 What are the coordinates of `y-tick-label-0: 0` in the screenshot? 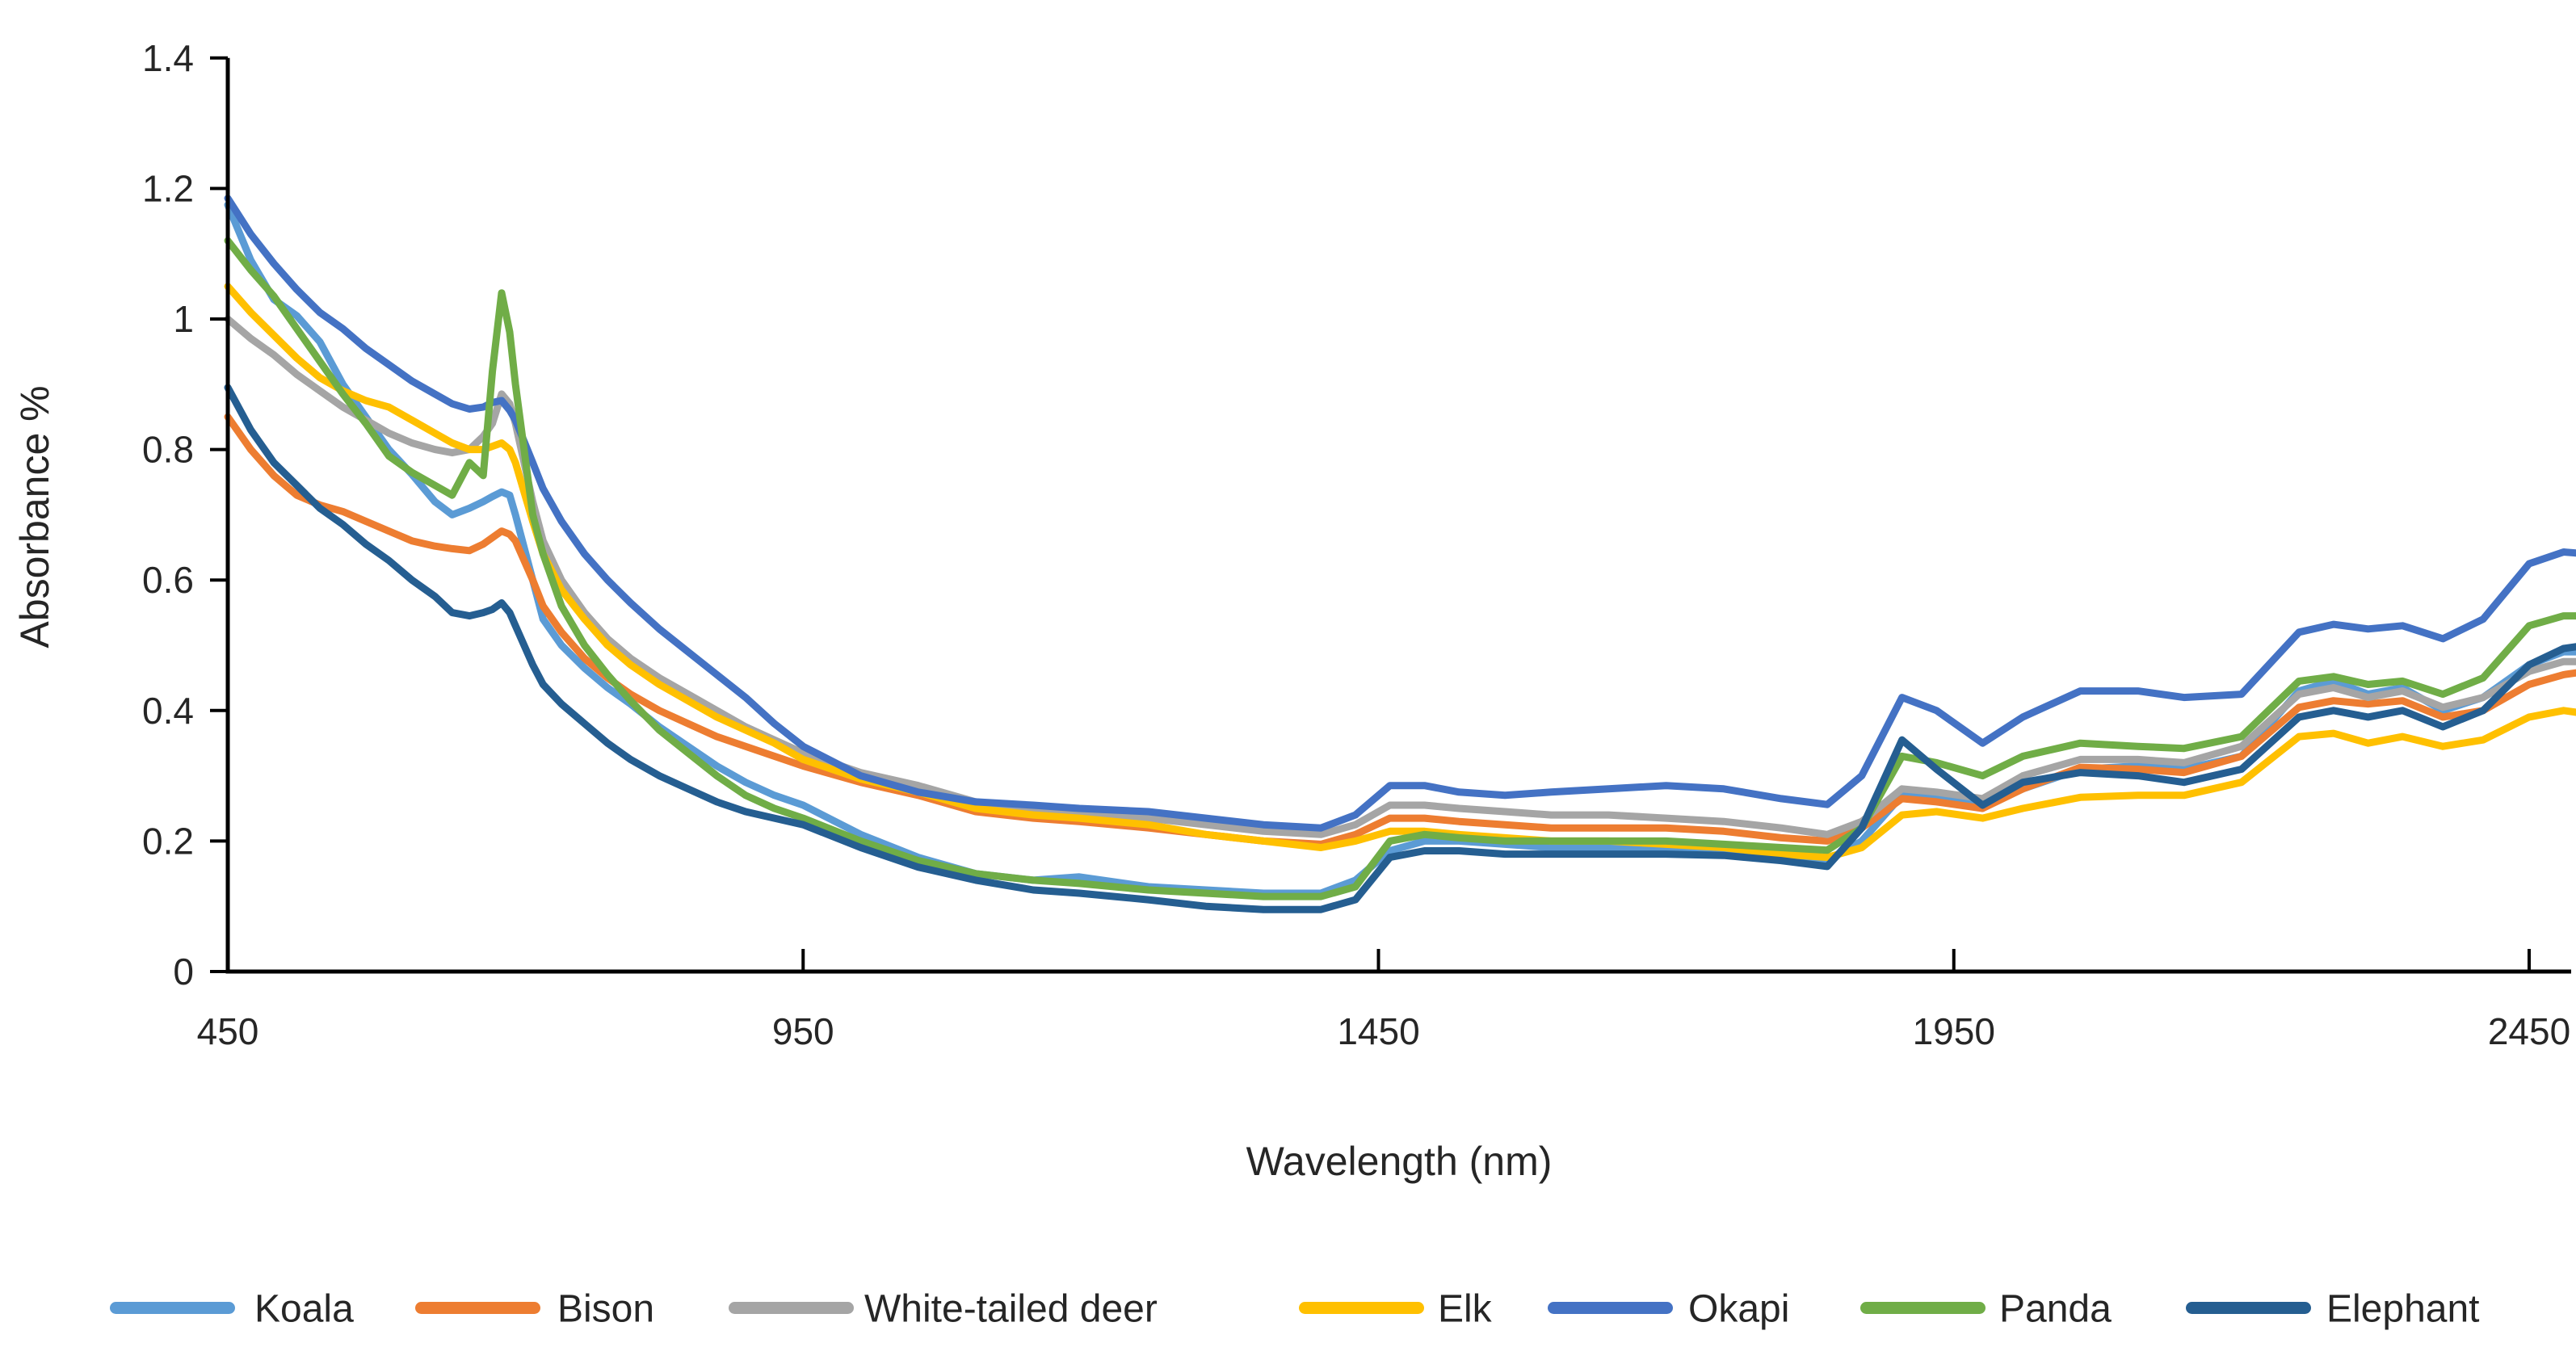 It's located at (183, 972).